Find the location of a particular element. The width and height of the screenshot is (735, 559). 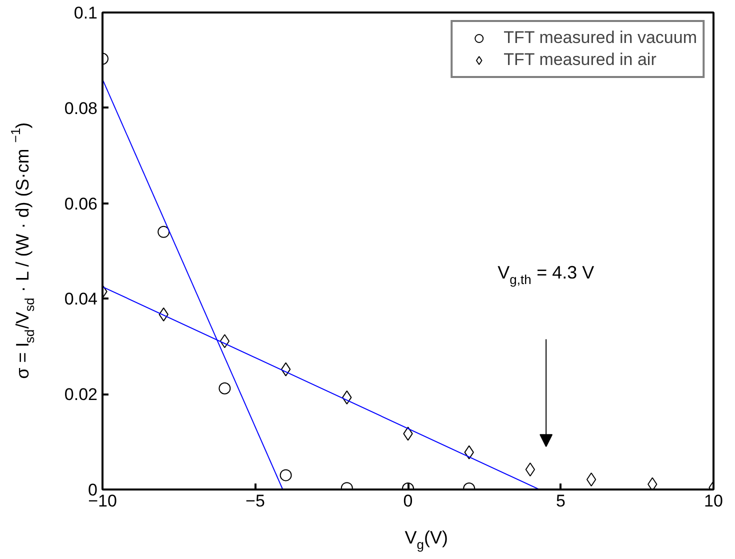

x-tick-label: −5 is located at coordinates (255, 501).